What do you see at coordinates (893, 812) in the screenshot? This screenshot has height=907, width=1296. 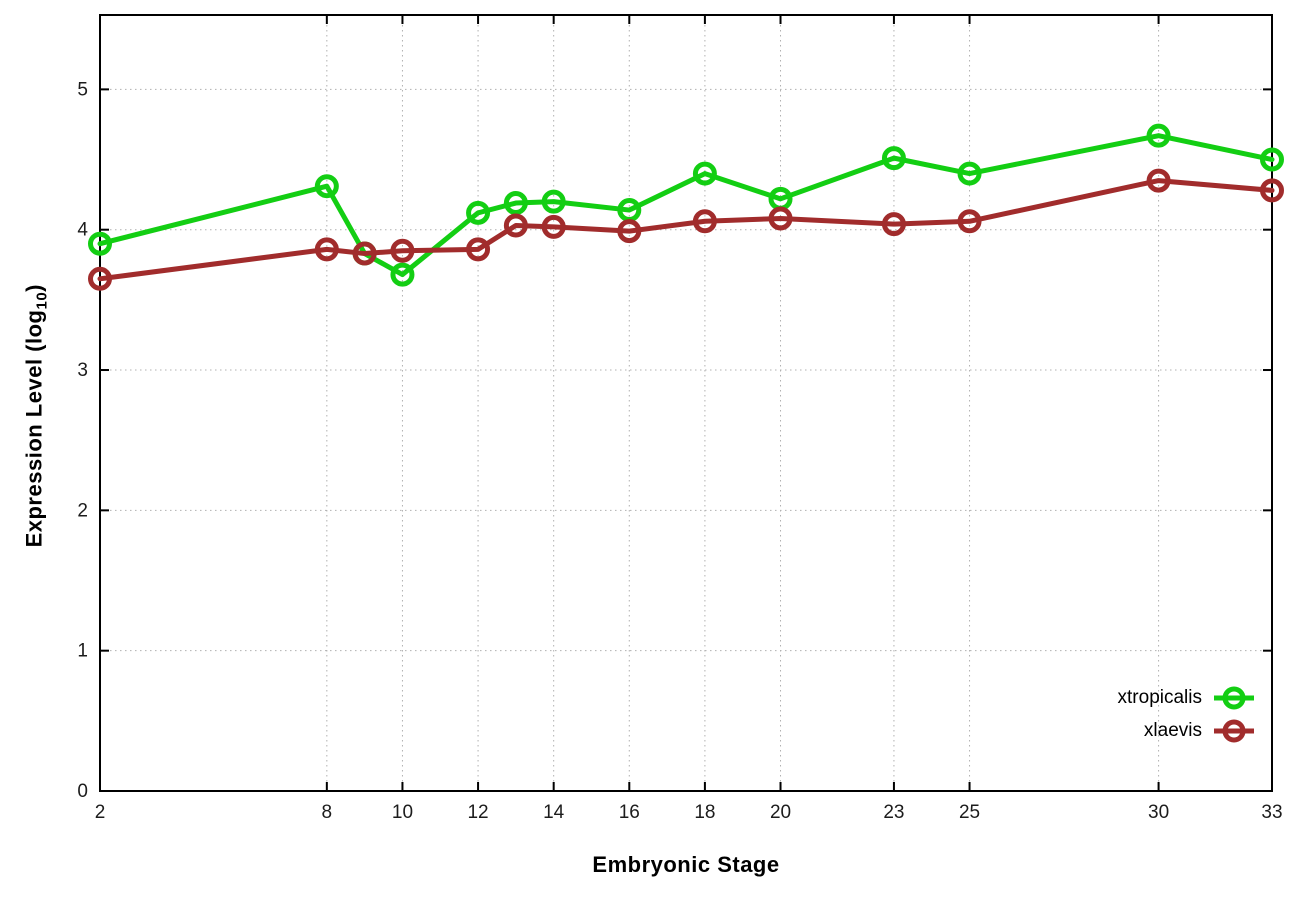 I see `svg-text: 23` at bounding box center [893, 812].